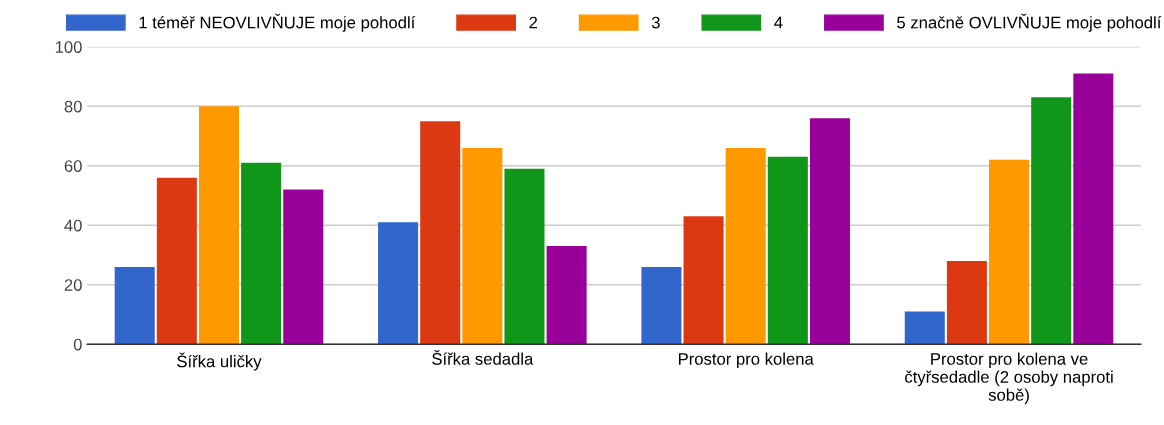  Describe the element at coordinates (1029, 22) in the screenshot. I see `legend-label: 5 značně OVLIVŇUJE moje pohodlí` at that location.